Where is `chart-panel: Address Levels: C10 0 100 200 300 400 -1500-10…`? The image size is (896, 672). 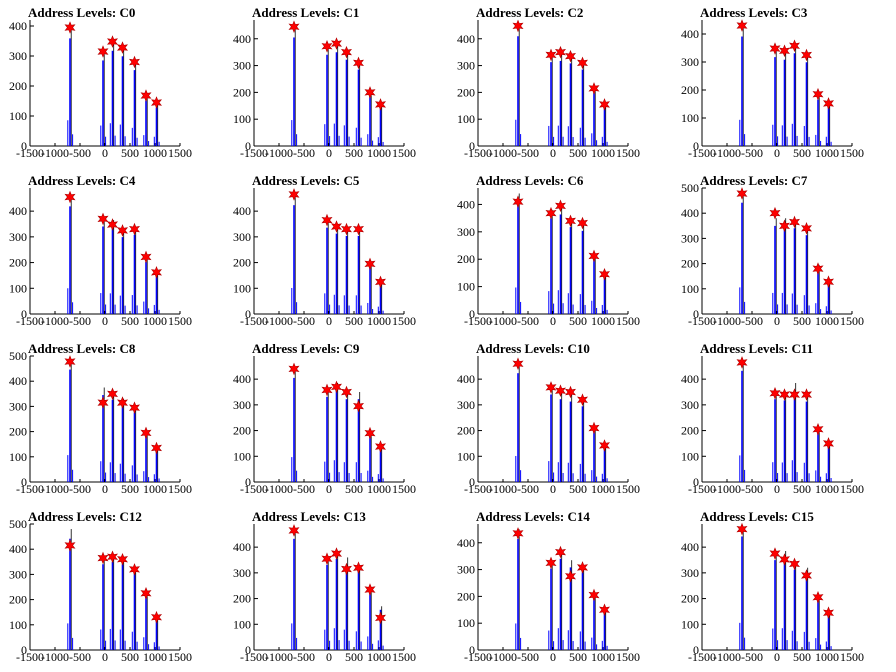
chart-panel: Address Levels: C10 0 100 200 300 400 -1500-10… is located at coordinates (548, 418).